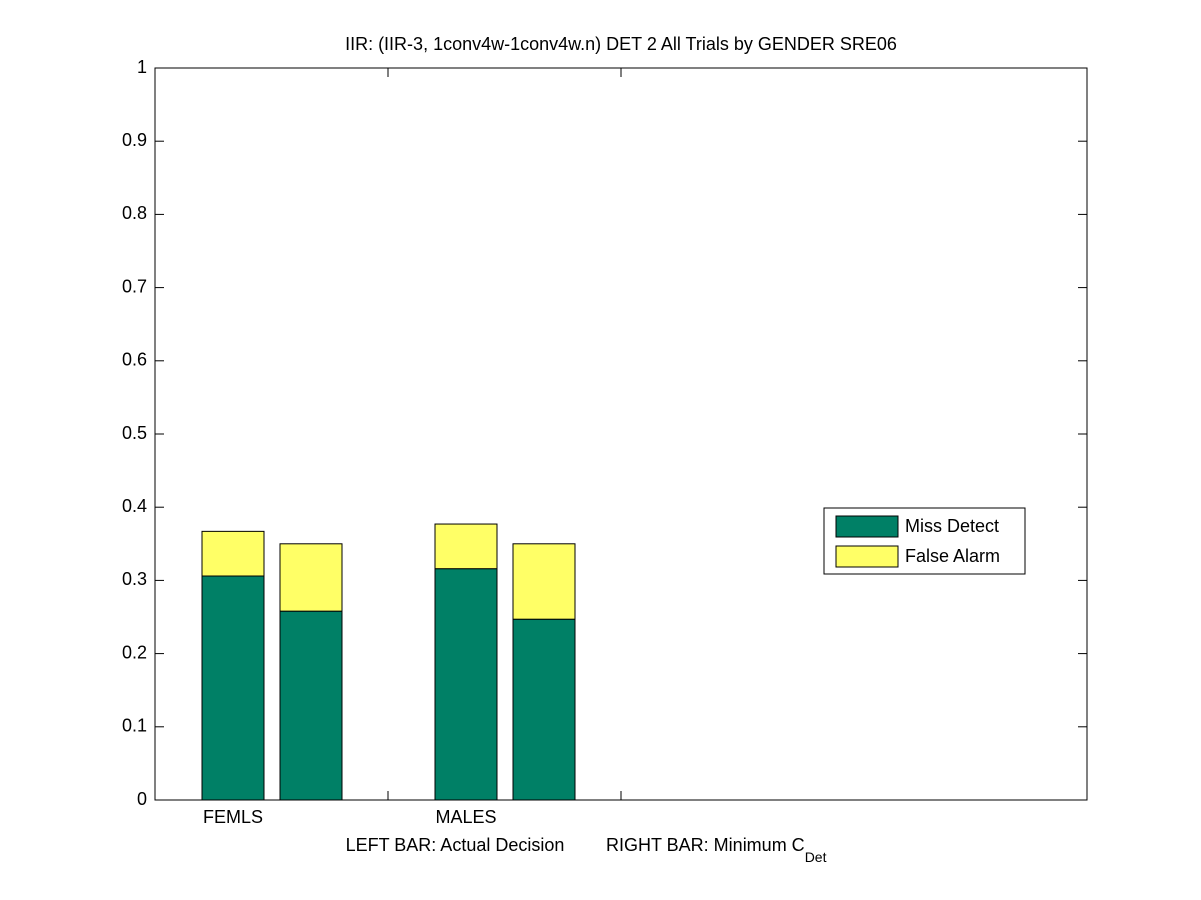  Describe the element at coordinates (142, 67) in the screenshot. I see `y-tick-label: 1` at that location.